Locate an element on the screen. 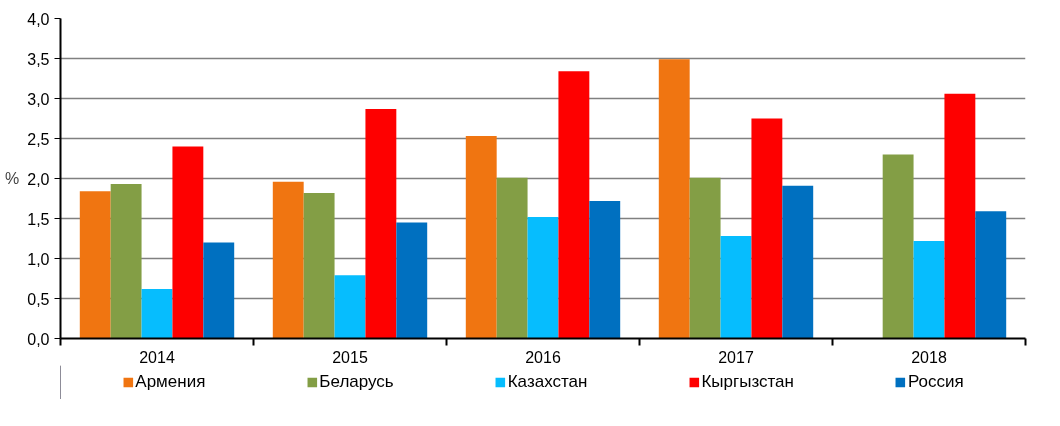 The height and width of the screenshot is (426, 1060). legend-label: Беларусь is located at coordinates (356, 382).